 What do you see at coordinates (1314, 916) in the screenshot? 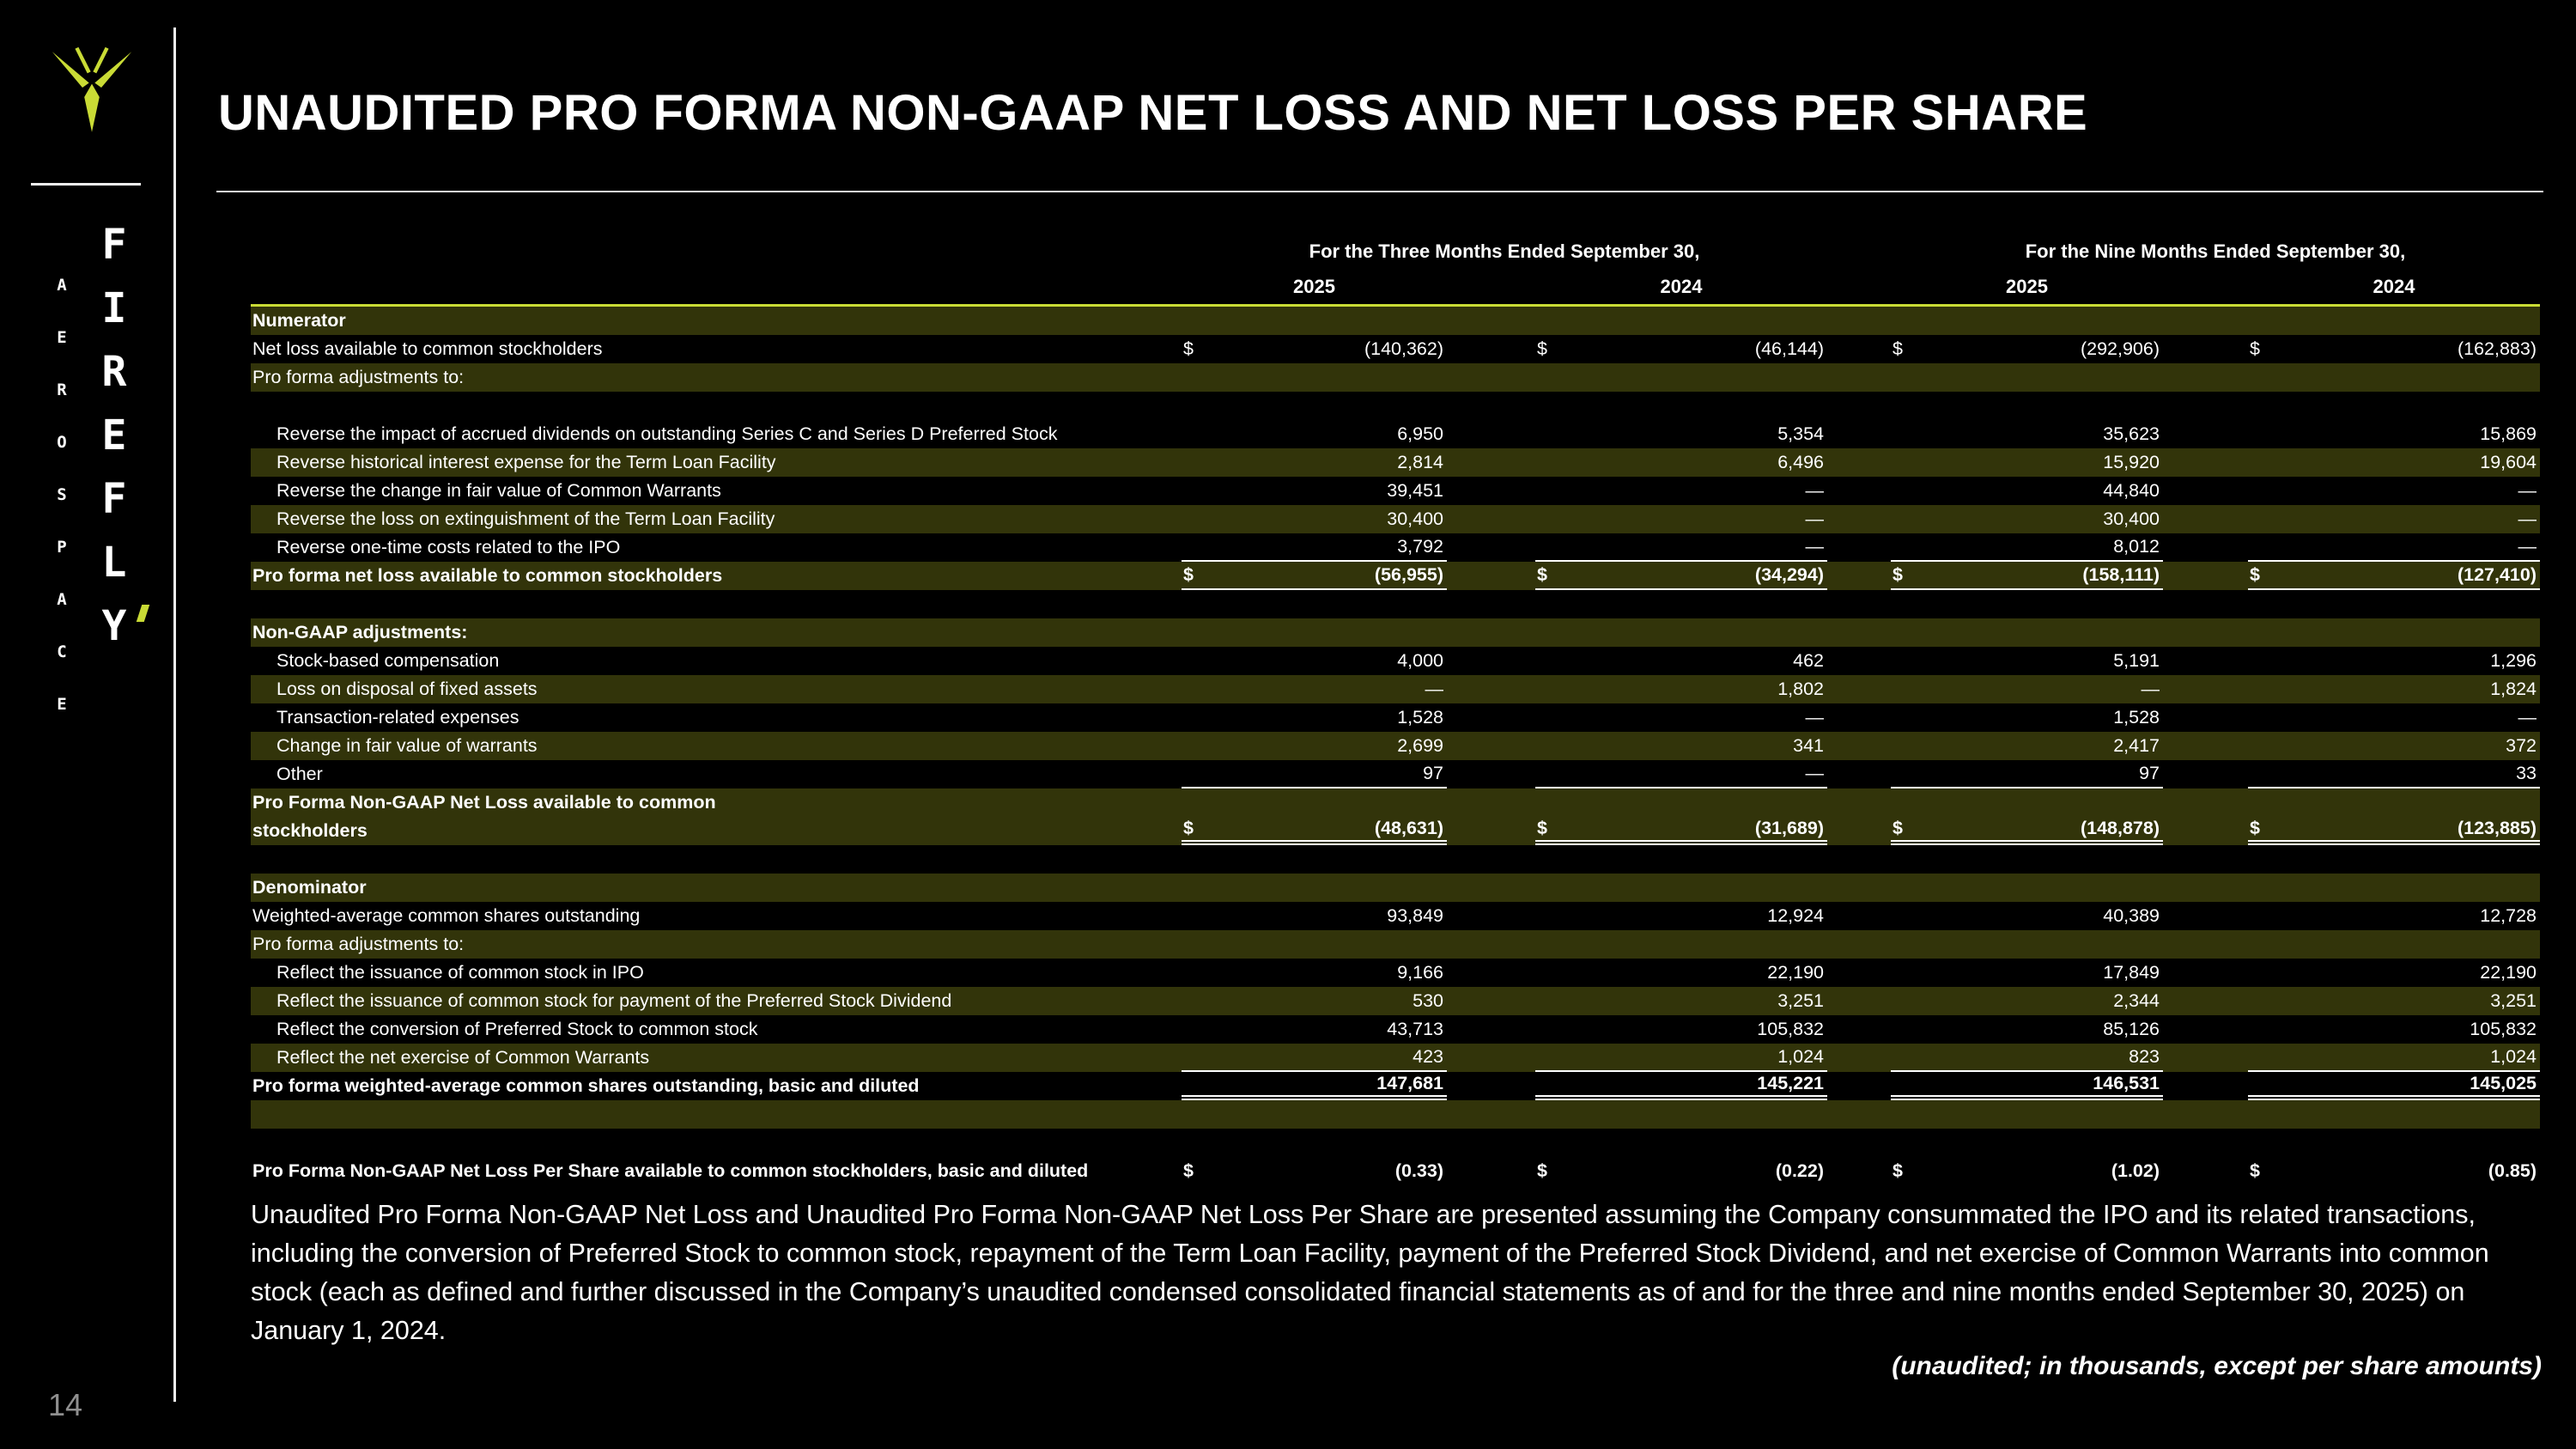
I see `value-cell: 93,849` at bounding box center [1314, 916].